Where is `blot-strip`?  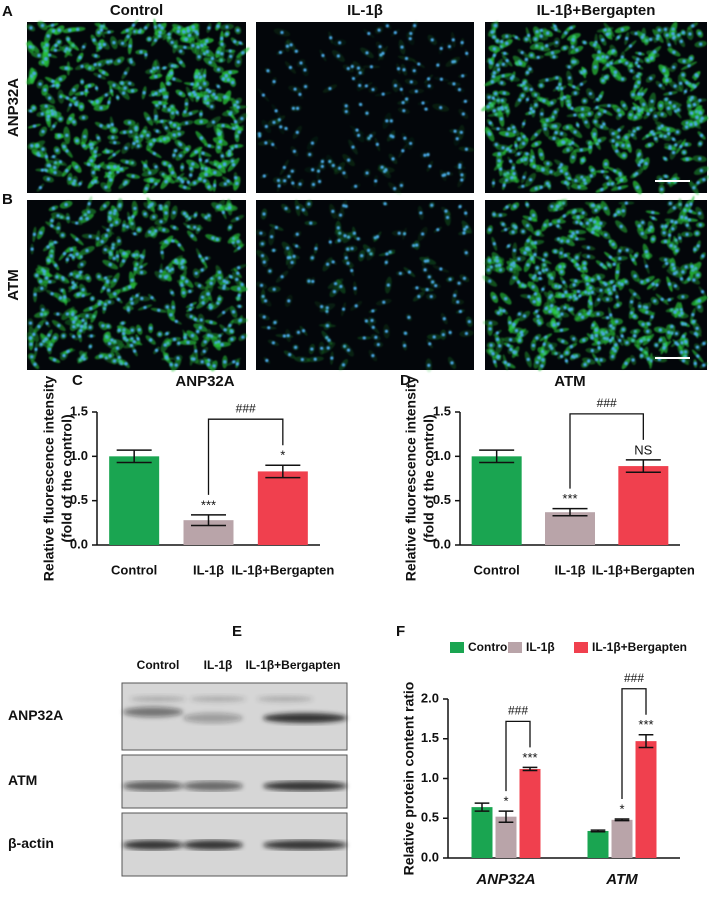
blot-strip is located at coordinates (234, 781).